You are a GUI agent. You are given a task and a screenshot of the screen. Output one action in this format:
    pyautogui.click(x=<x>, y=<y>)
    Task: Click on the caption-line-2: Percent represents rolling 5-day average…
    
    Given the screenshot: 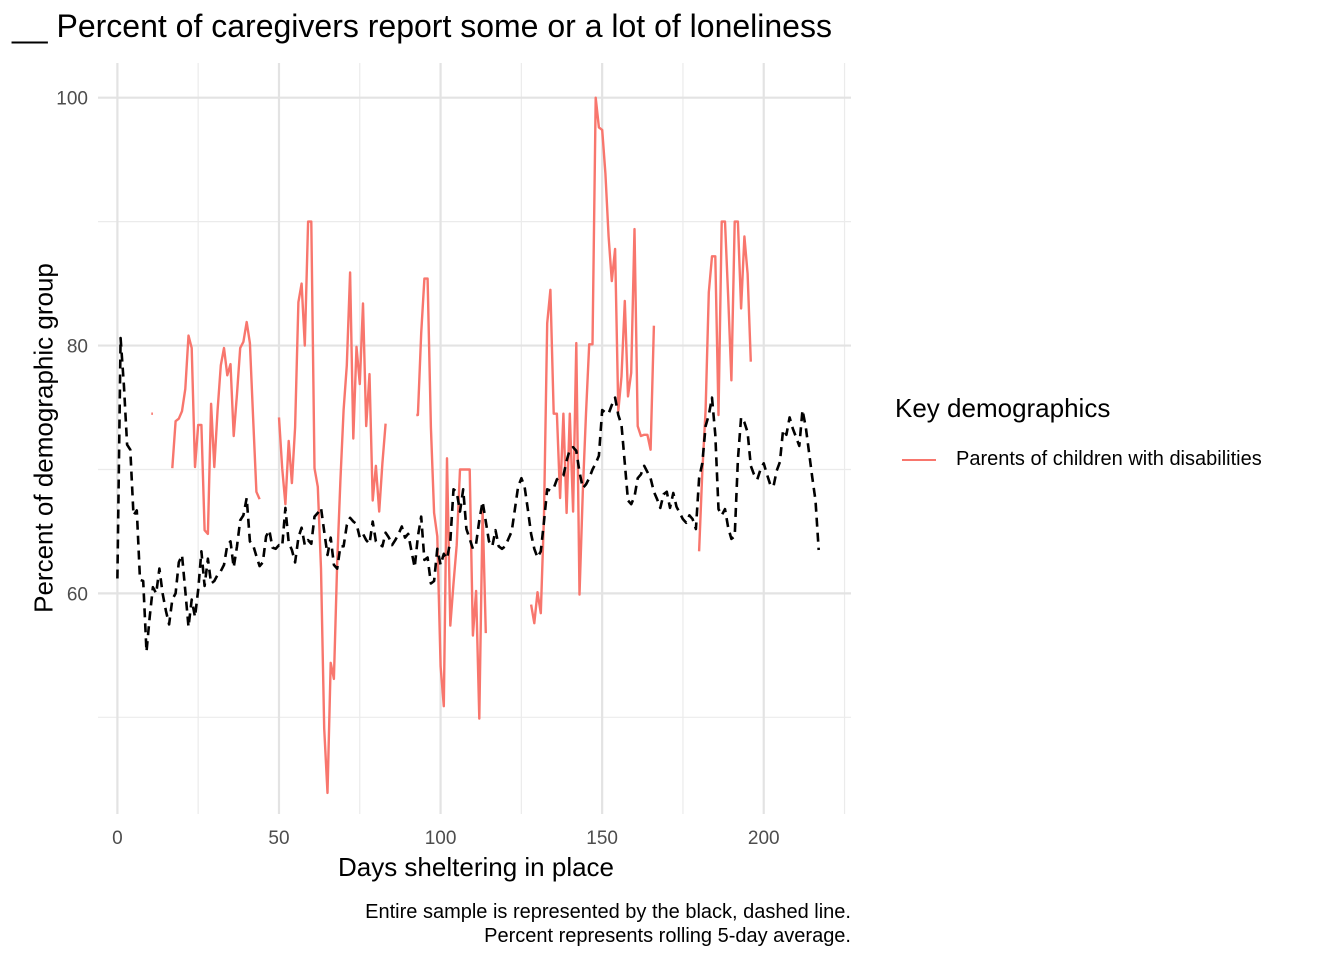 What is the action you would take?
    pyautogui.click(x=667, y=936)
    